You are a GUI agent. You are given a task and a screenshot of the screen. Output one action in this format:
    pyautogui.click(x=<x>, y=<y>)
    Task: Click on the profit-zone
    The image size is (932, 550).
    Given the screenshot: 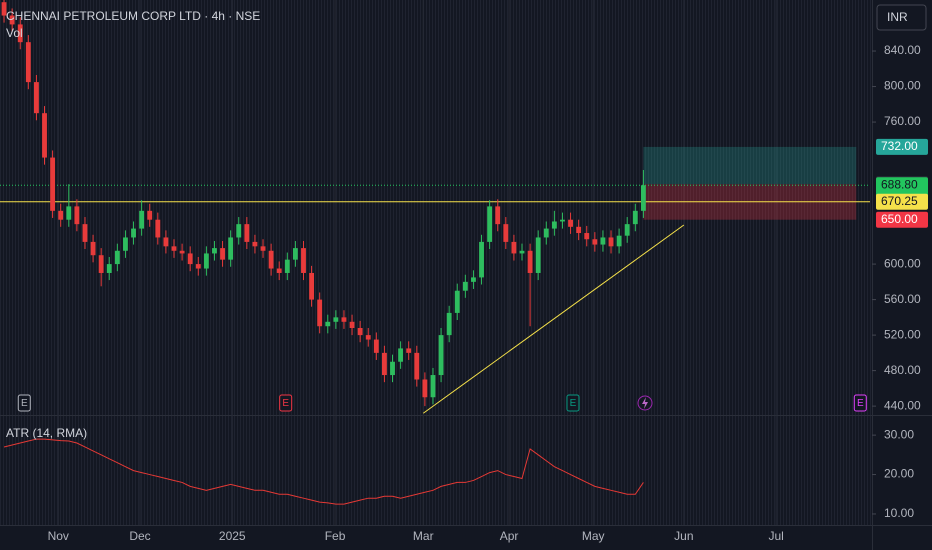 What is the action you would take?
    pyautogui.click(x=750, y=165)
    